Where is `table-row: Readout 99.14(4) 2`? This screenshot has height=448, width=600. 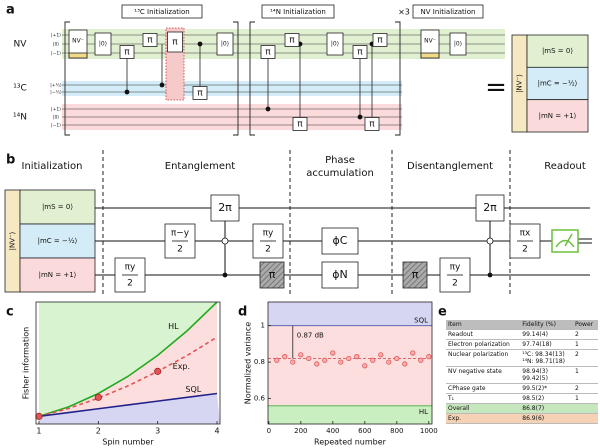
table-row: Readout 99.14(4) 2 is located at coordinates (522, 334).